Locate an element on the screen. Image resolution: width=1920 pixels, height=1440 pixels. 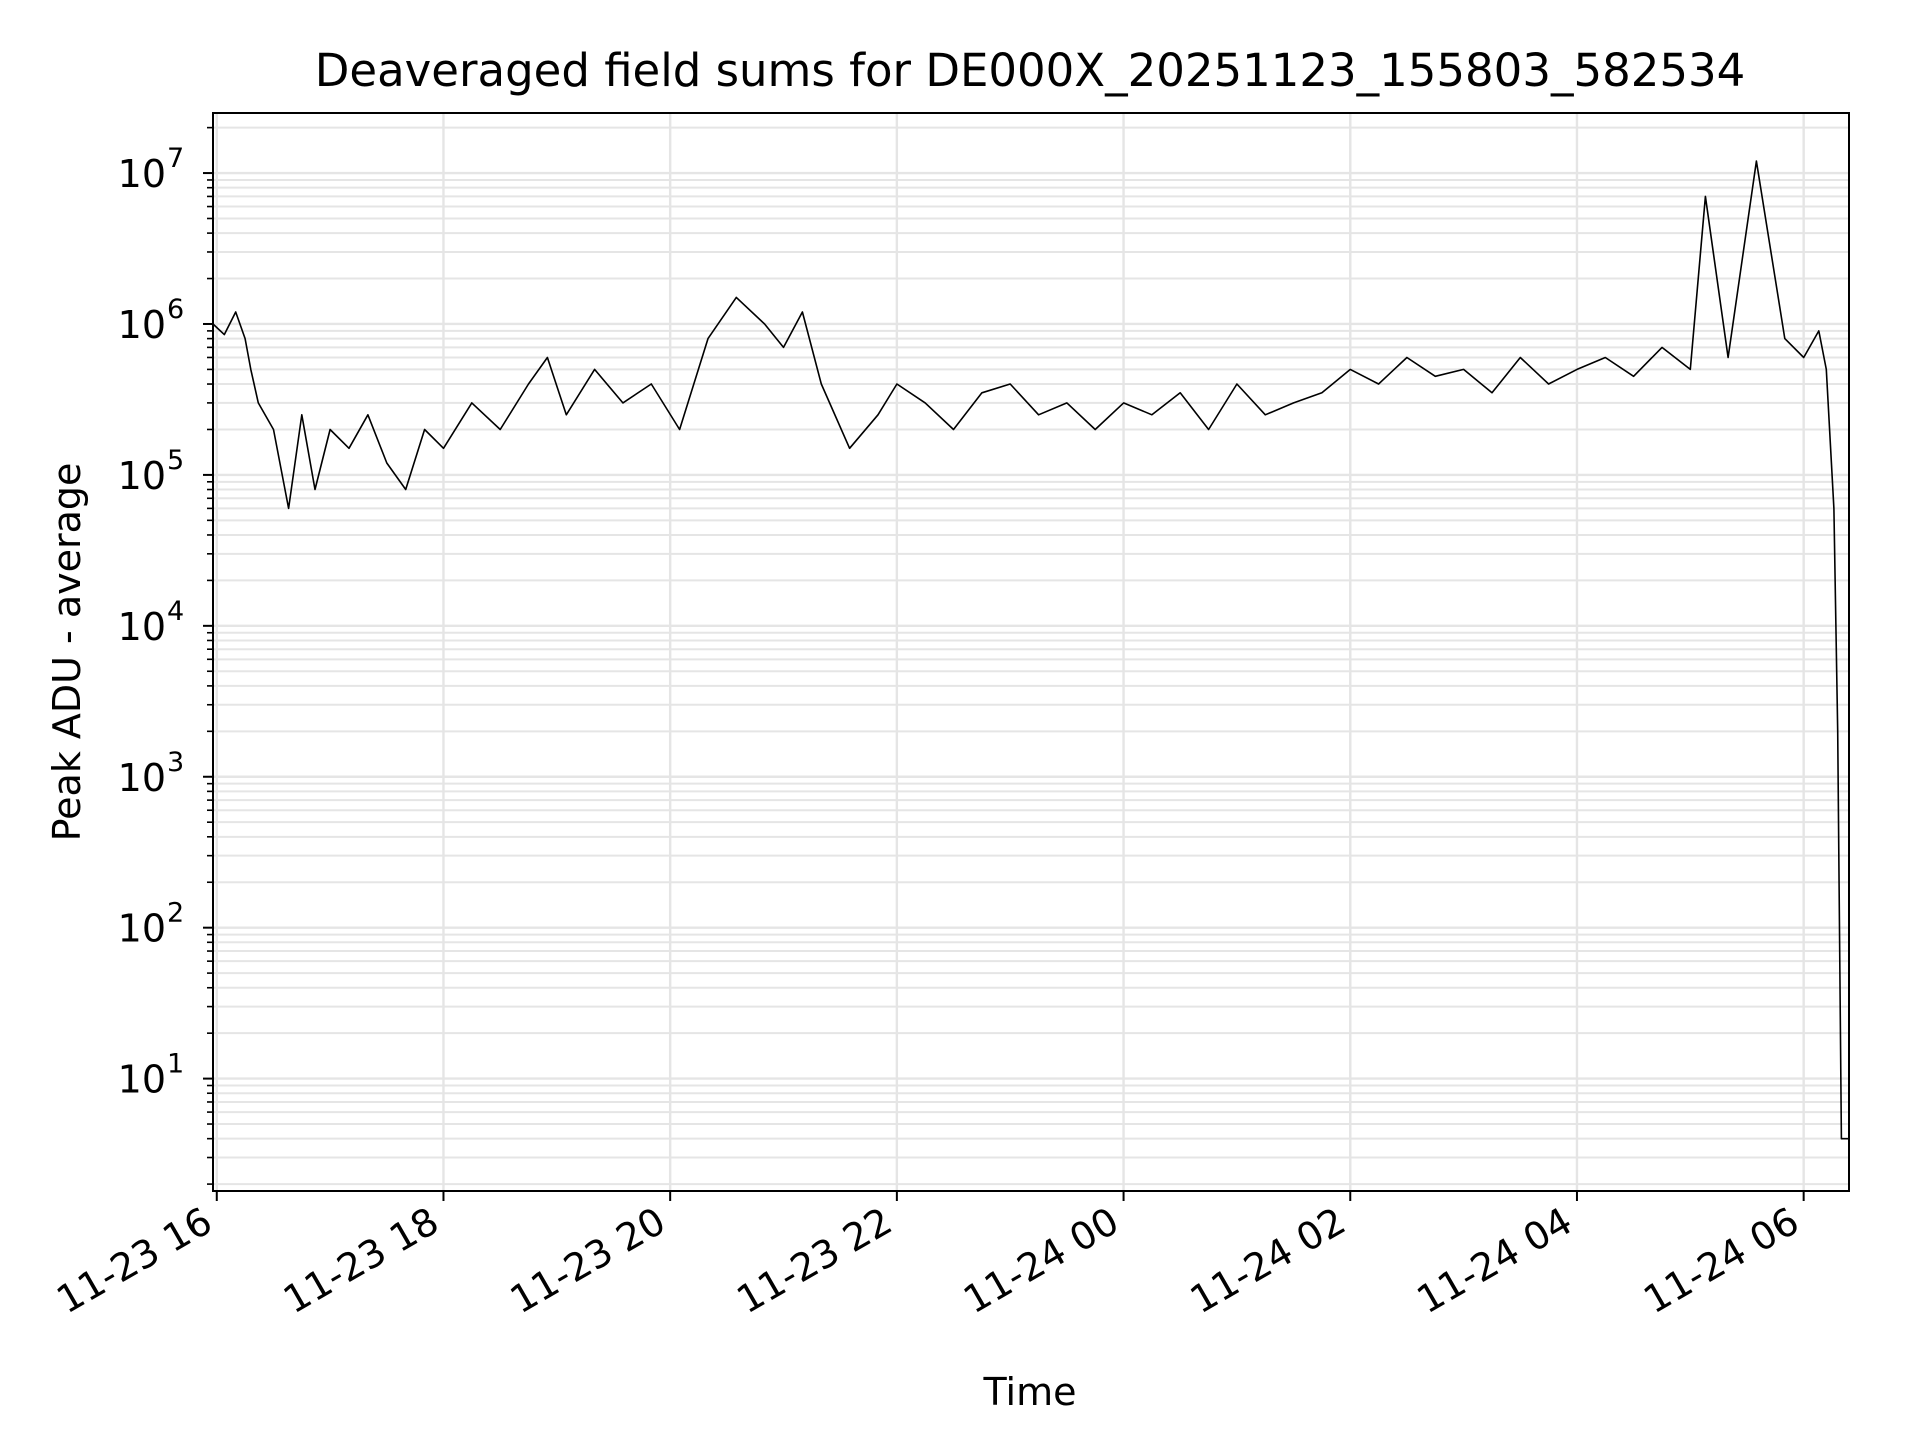
y-tick-label: 10 1 is located at coordinates (151, 1075).